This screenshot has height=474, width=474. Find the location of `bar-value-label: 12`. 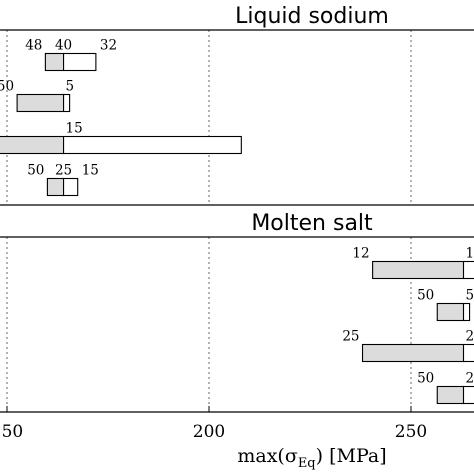

bar-value-label: 12 is located at coordinates (360, 254).